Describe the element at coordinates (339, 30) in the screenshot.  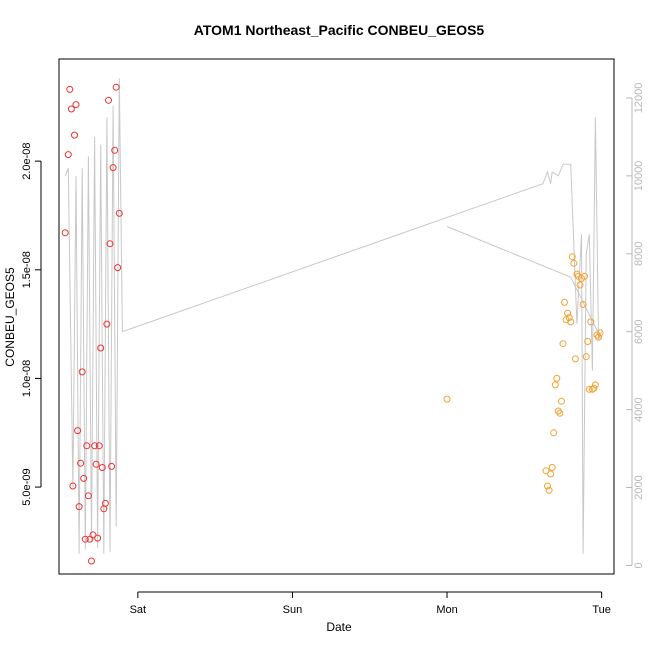
I see `chart-title: ATOM1 Northeast_Pacific CONBEU_GEOS5` at that location.